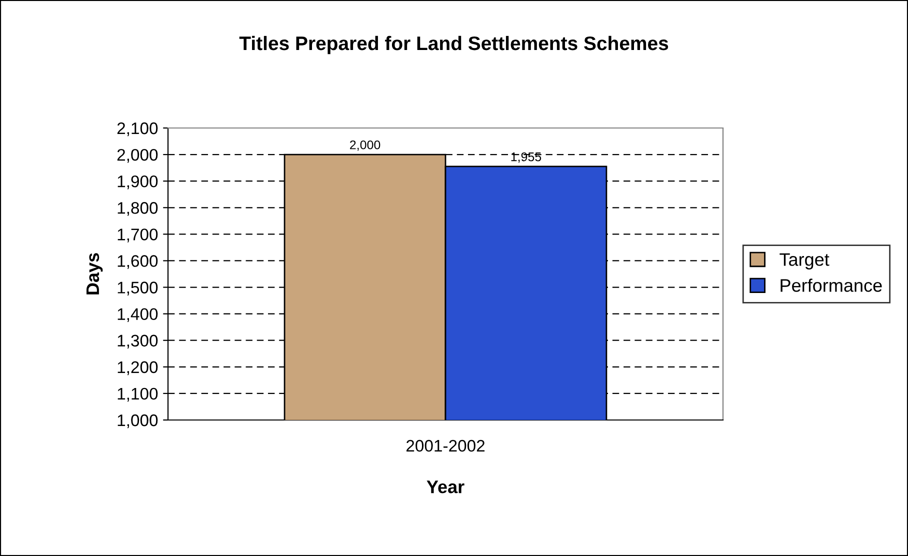  What do you see at coordinates (138, 315) in the screenshot?
I see `y-tick-label: 1,400` at bounding box center [138, 315].